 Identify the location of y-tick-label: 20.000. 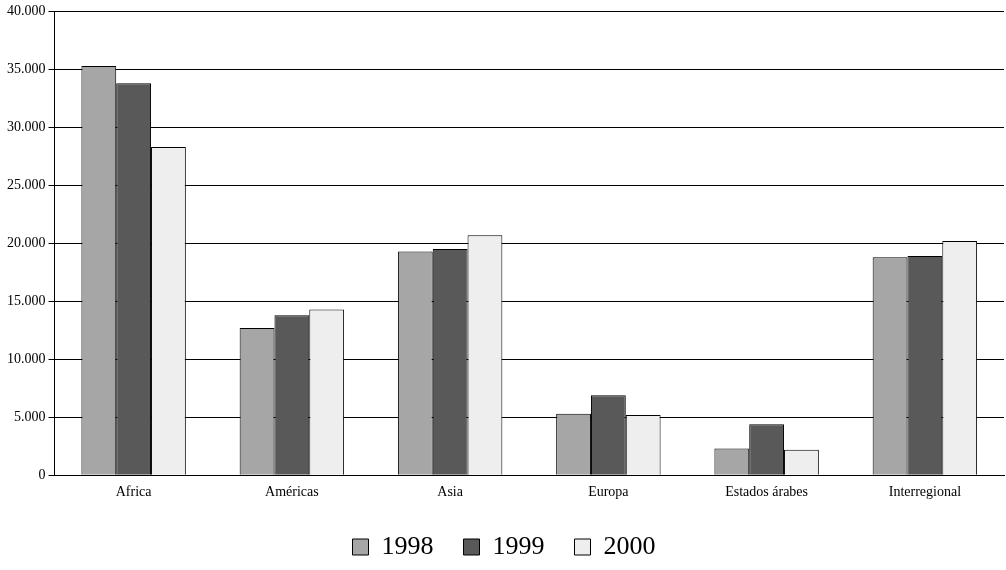
(26, 242).